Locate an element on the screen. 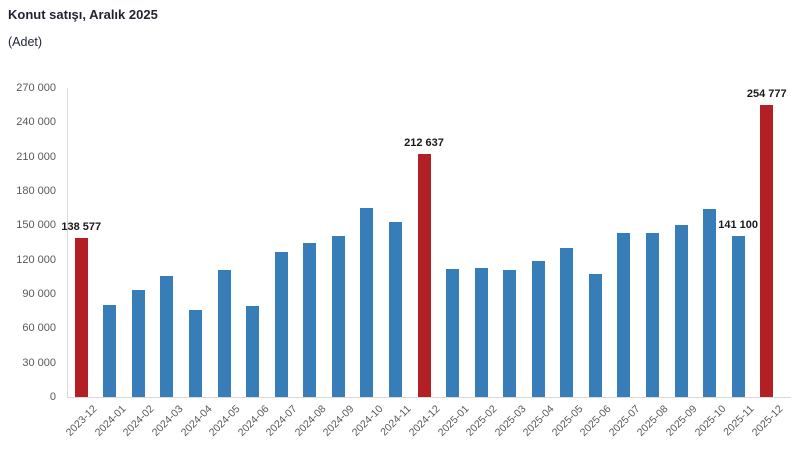 This screenshot has width=807, height=472. bar-value-label: 254 777 is located at coordinates (766, 94).